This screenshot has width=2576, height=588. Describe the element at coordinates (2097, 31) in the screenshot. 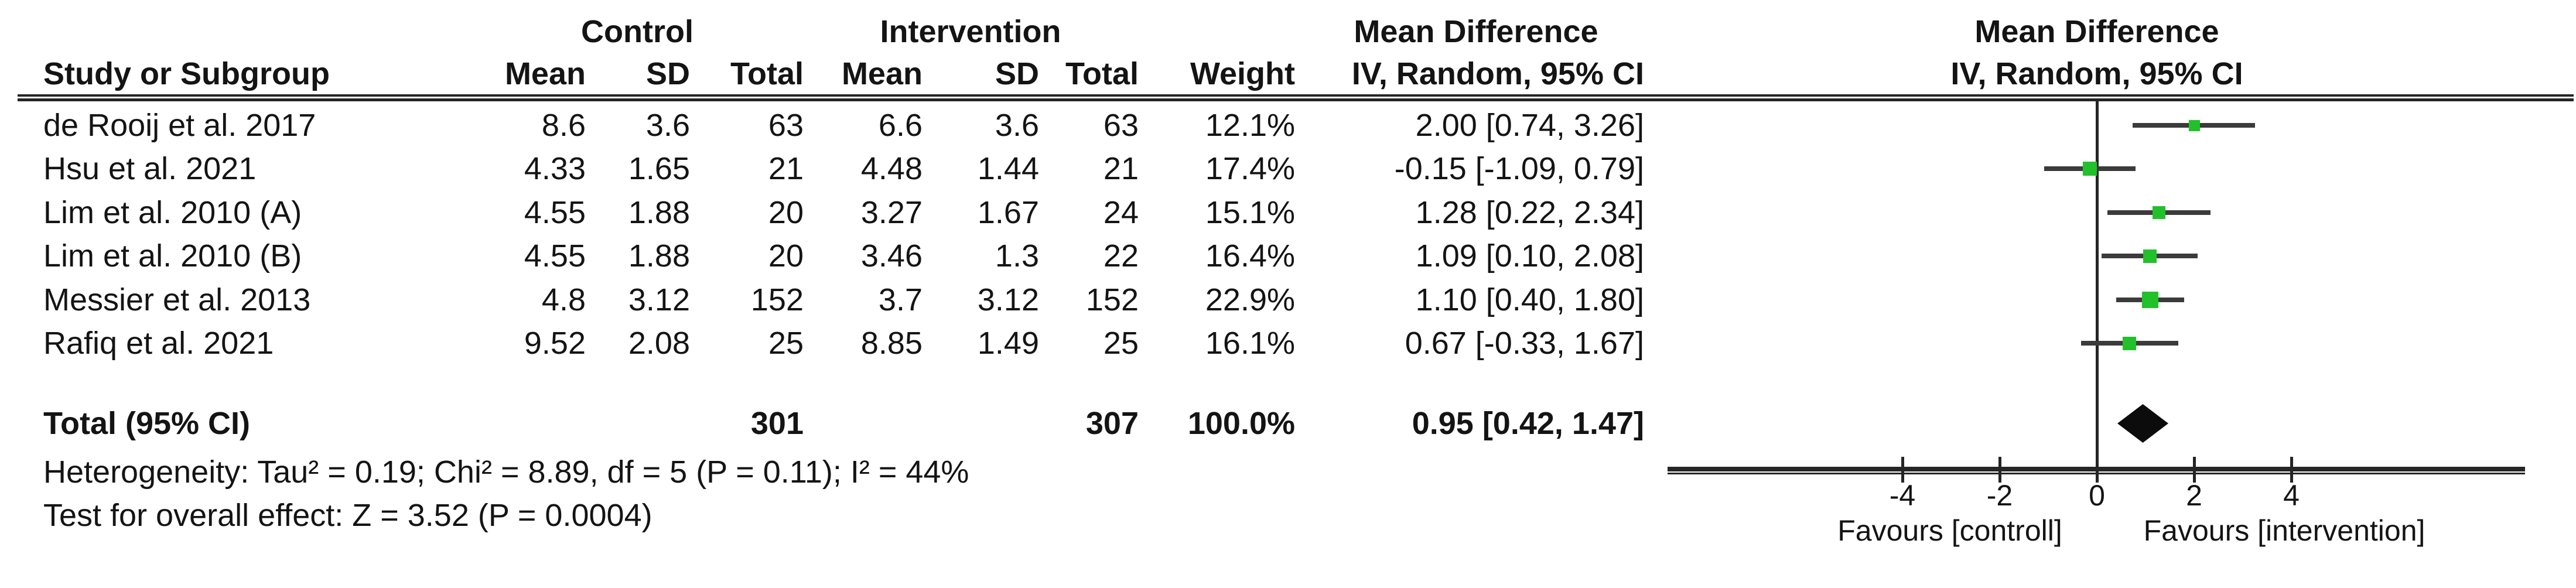

I see `header-md-plot-line1: Mean Difference` at that location.